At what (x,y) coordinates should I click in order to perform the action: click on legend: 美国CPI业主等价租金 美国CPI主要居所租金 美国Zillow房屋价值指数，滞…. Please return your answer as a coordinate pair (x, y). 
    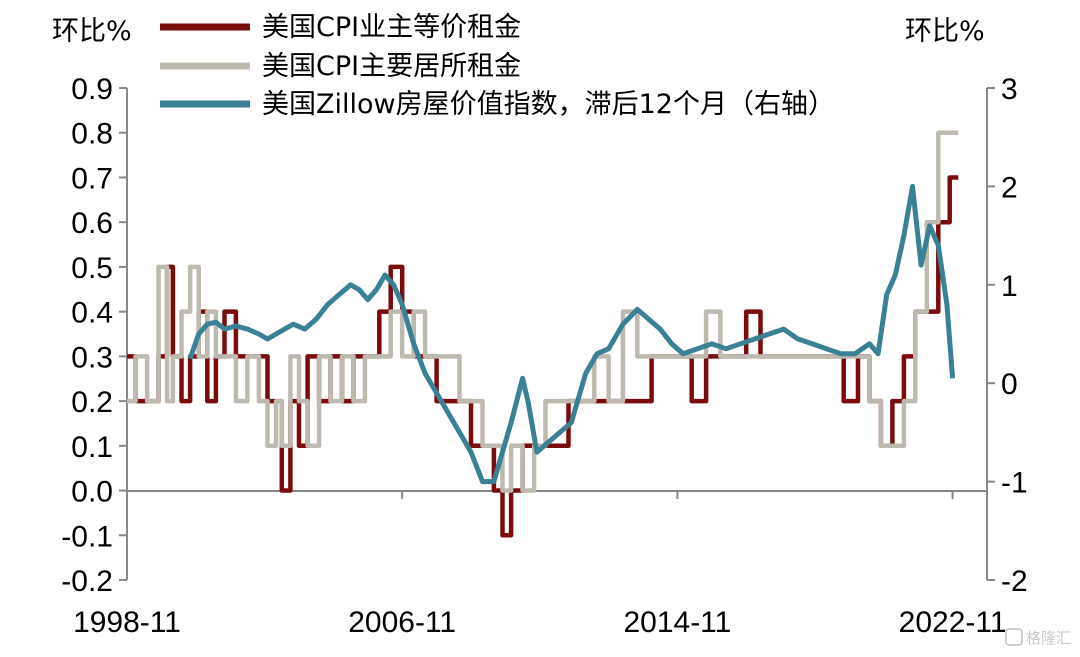
    Looking at the image, I should click on (497, 66).